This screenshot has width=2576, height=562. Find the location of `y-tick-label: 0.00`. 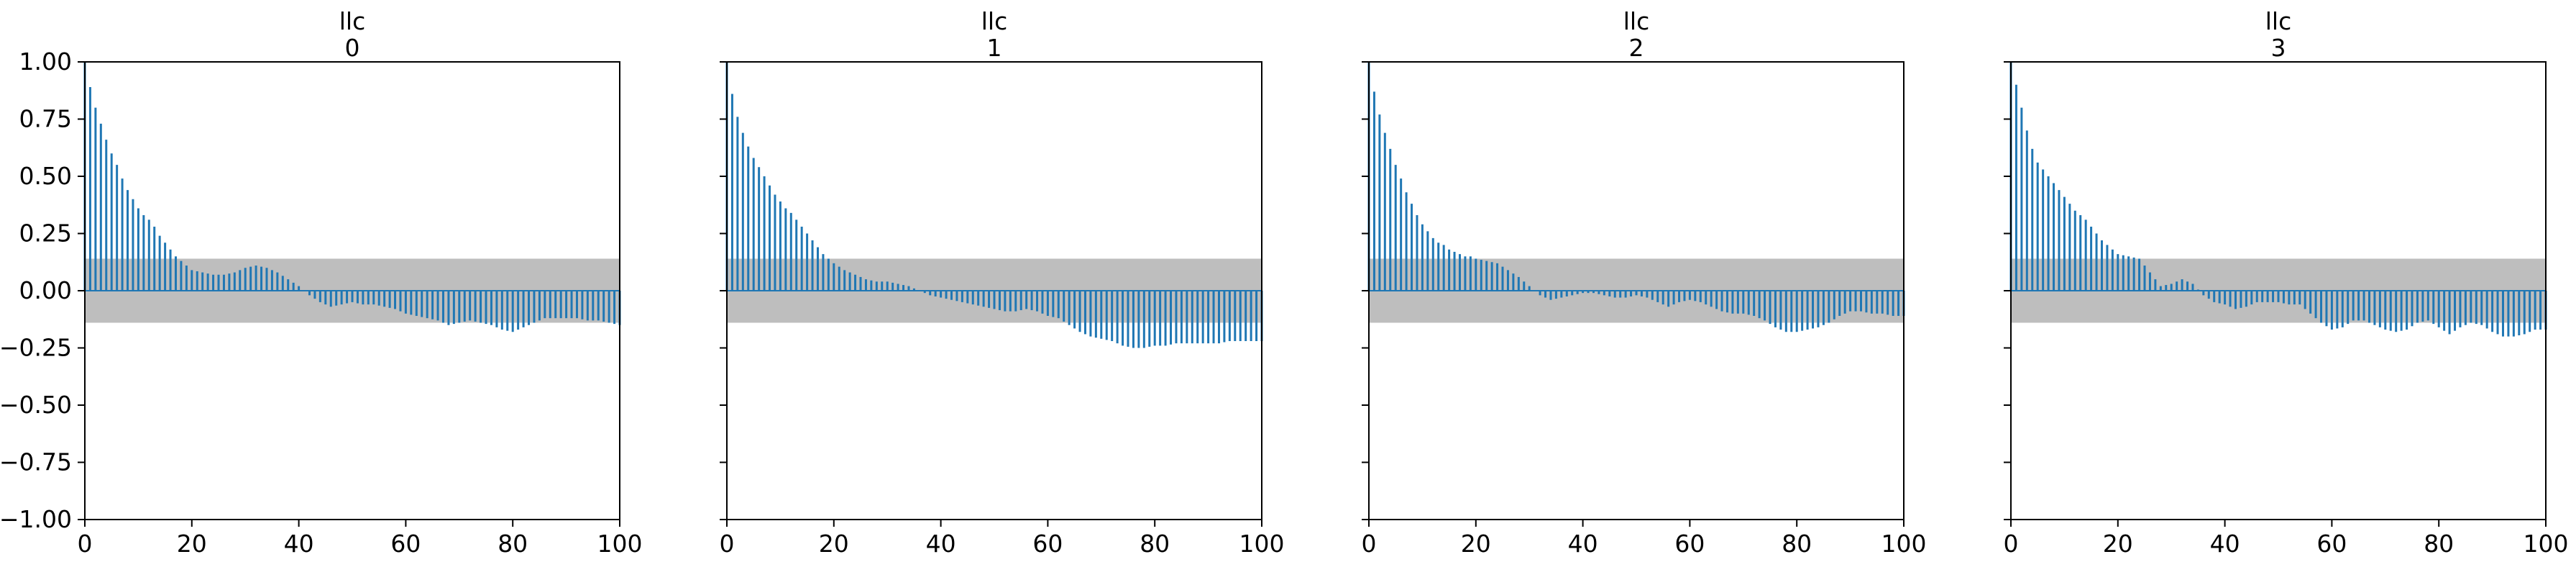

y-tick-label: 0.00 is located at coordinates (45, 290).